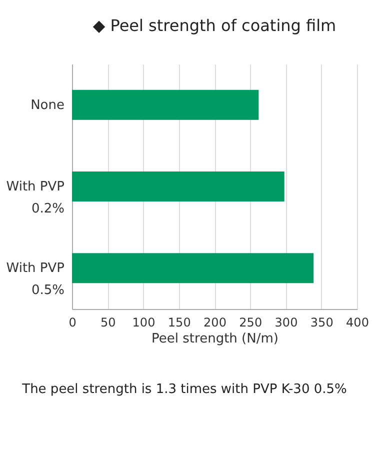 The width and height of the screenshot is (380, 458). I want to click on x-tick-label: 0, so click(72, 323).